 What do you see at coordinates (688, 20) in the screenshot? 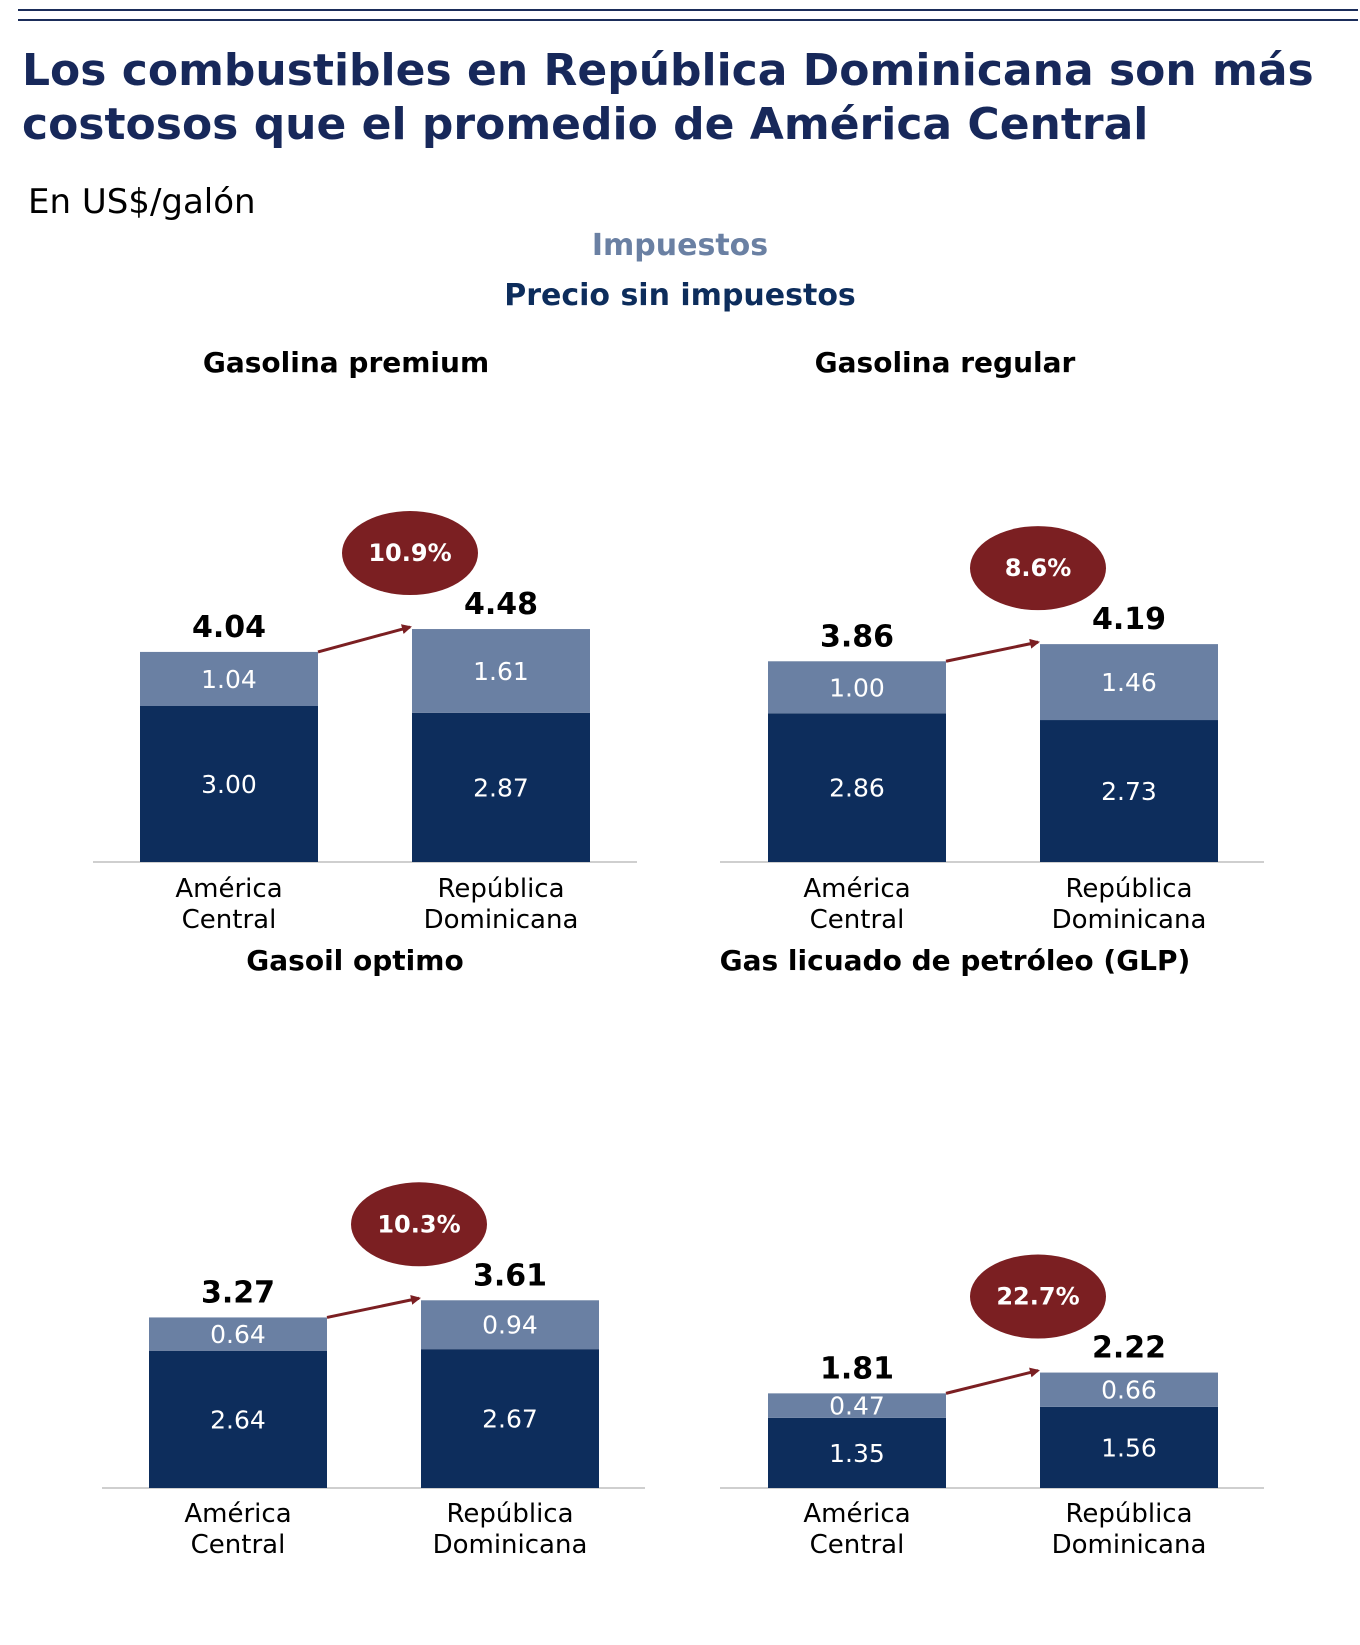
I see `top-rule-secondary` at bounding box center [688, 20].